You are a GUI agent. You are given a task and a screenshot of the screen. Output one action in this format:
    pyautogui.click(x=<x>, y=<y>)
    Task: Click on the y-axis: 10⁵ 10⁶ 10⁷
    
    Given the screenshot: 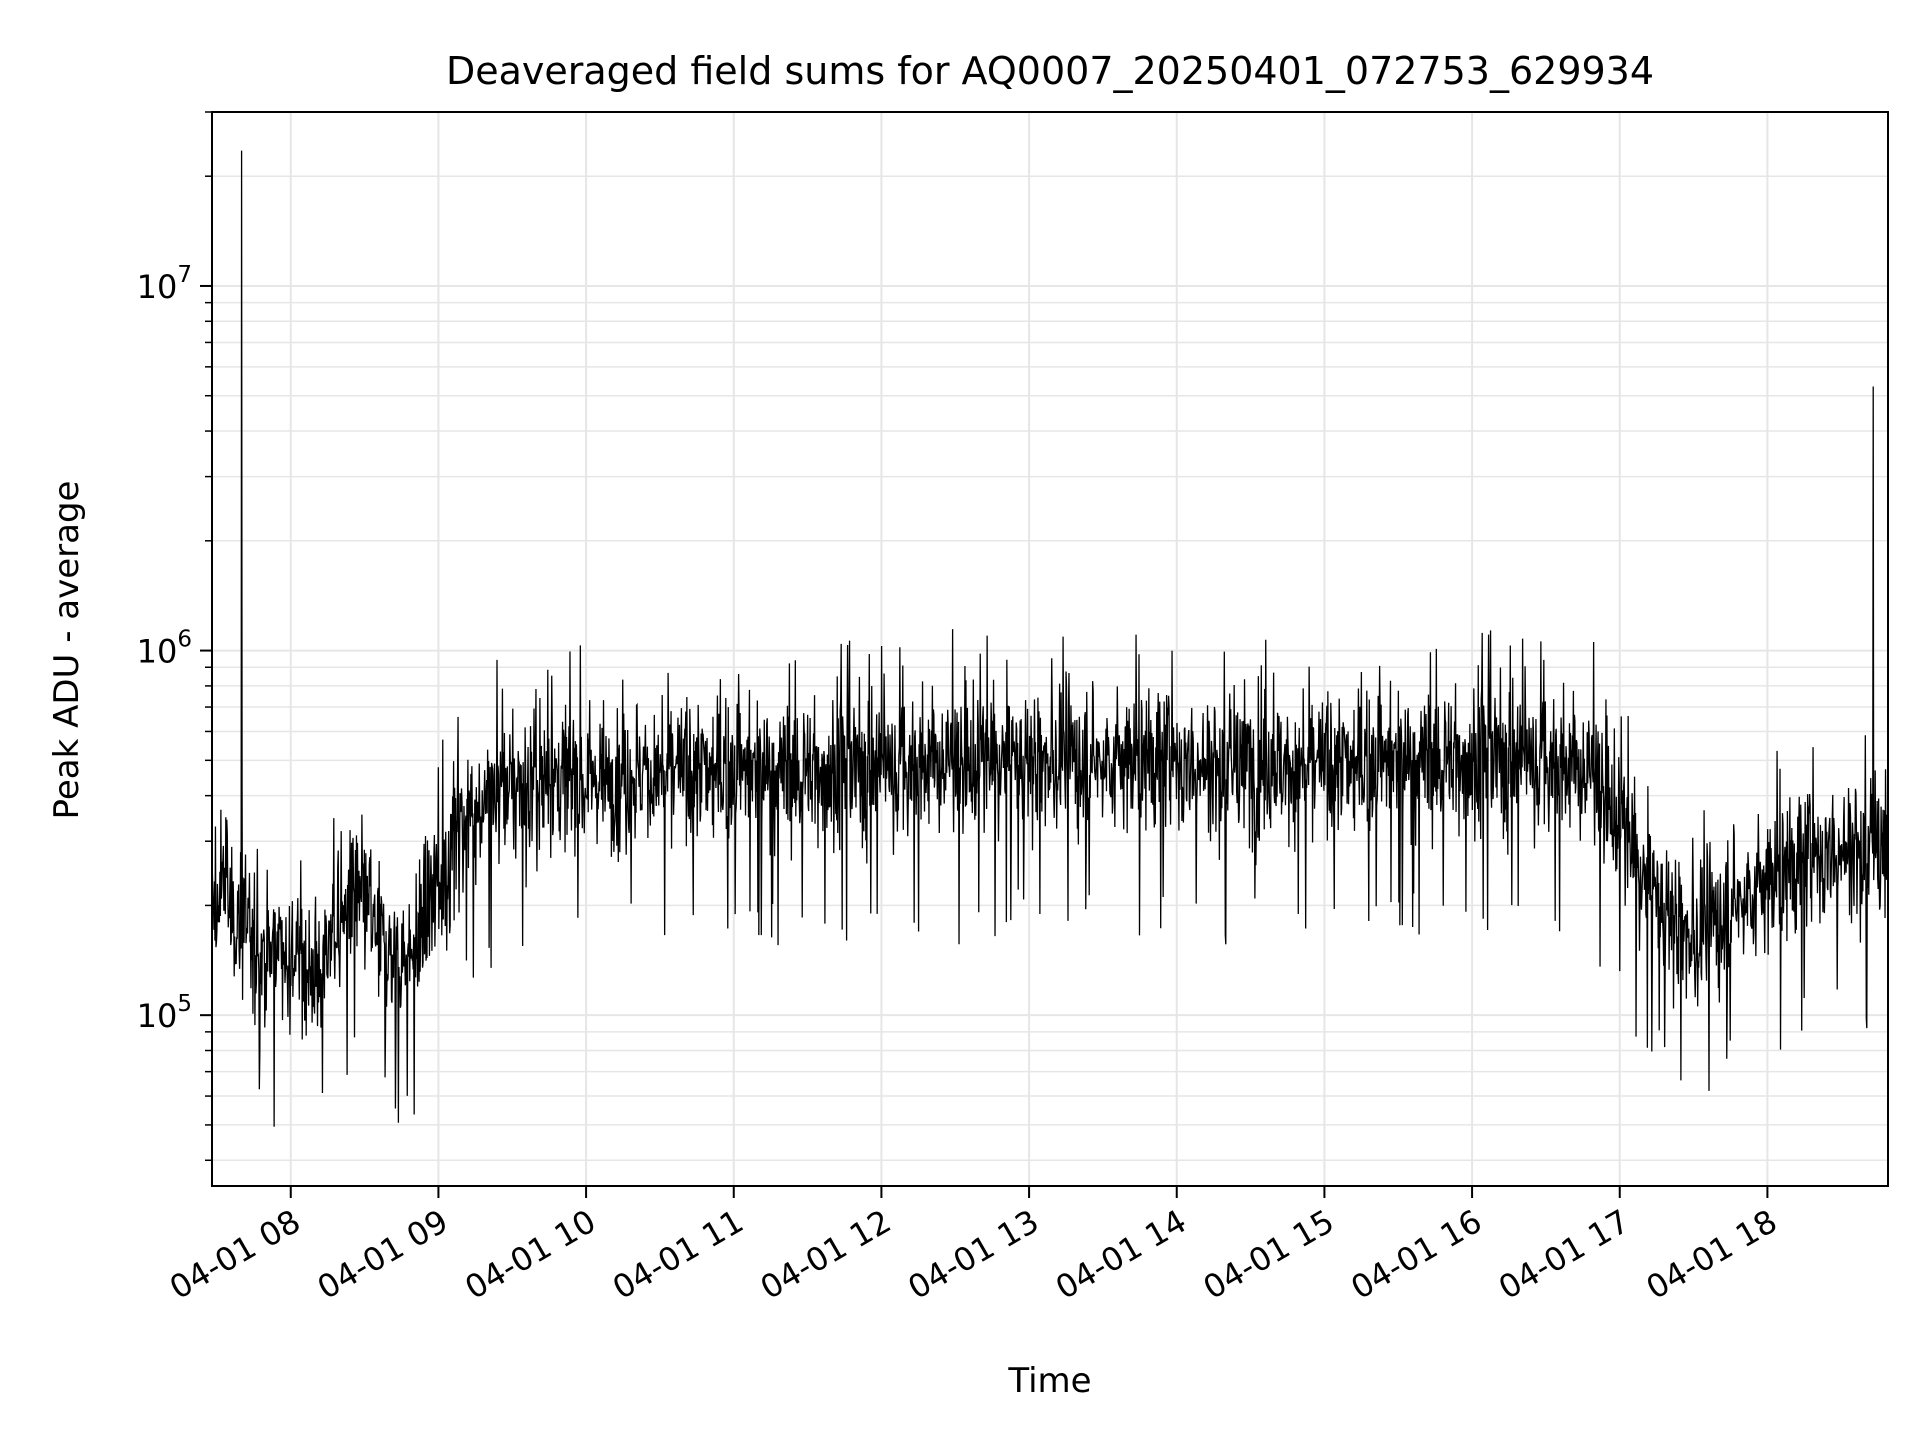 What is the action you would take?
    pyautogui.click(x=174, y=636)
    